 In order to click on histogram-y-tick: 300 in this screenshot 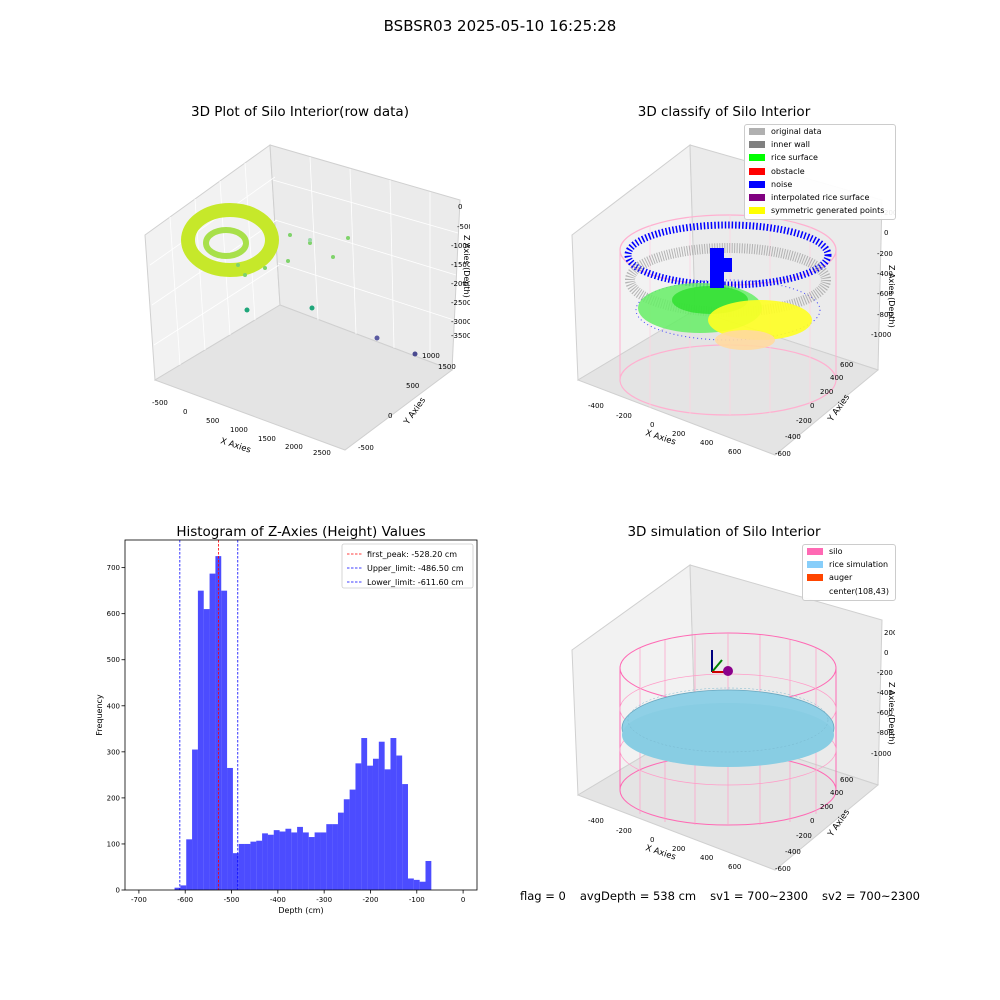, I will do `click(113, 752)`.